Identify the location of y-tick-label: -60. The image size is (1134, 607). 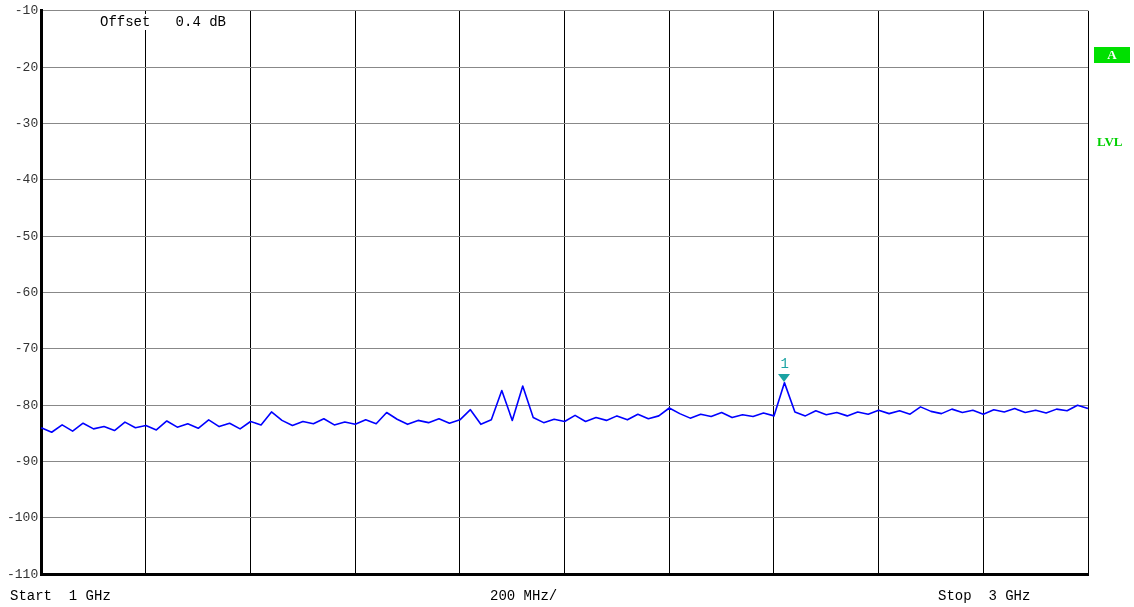
(26, 292).